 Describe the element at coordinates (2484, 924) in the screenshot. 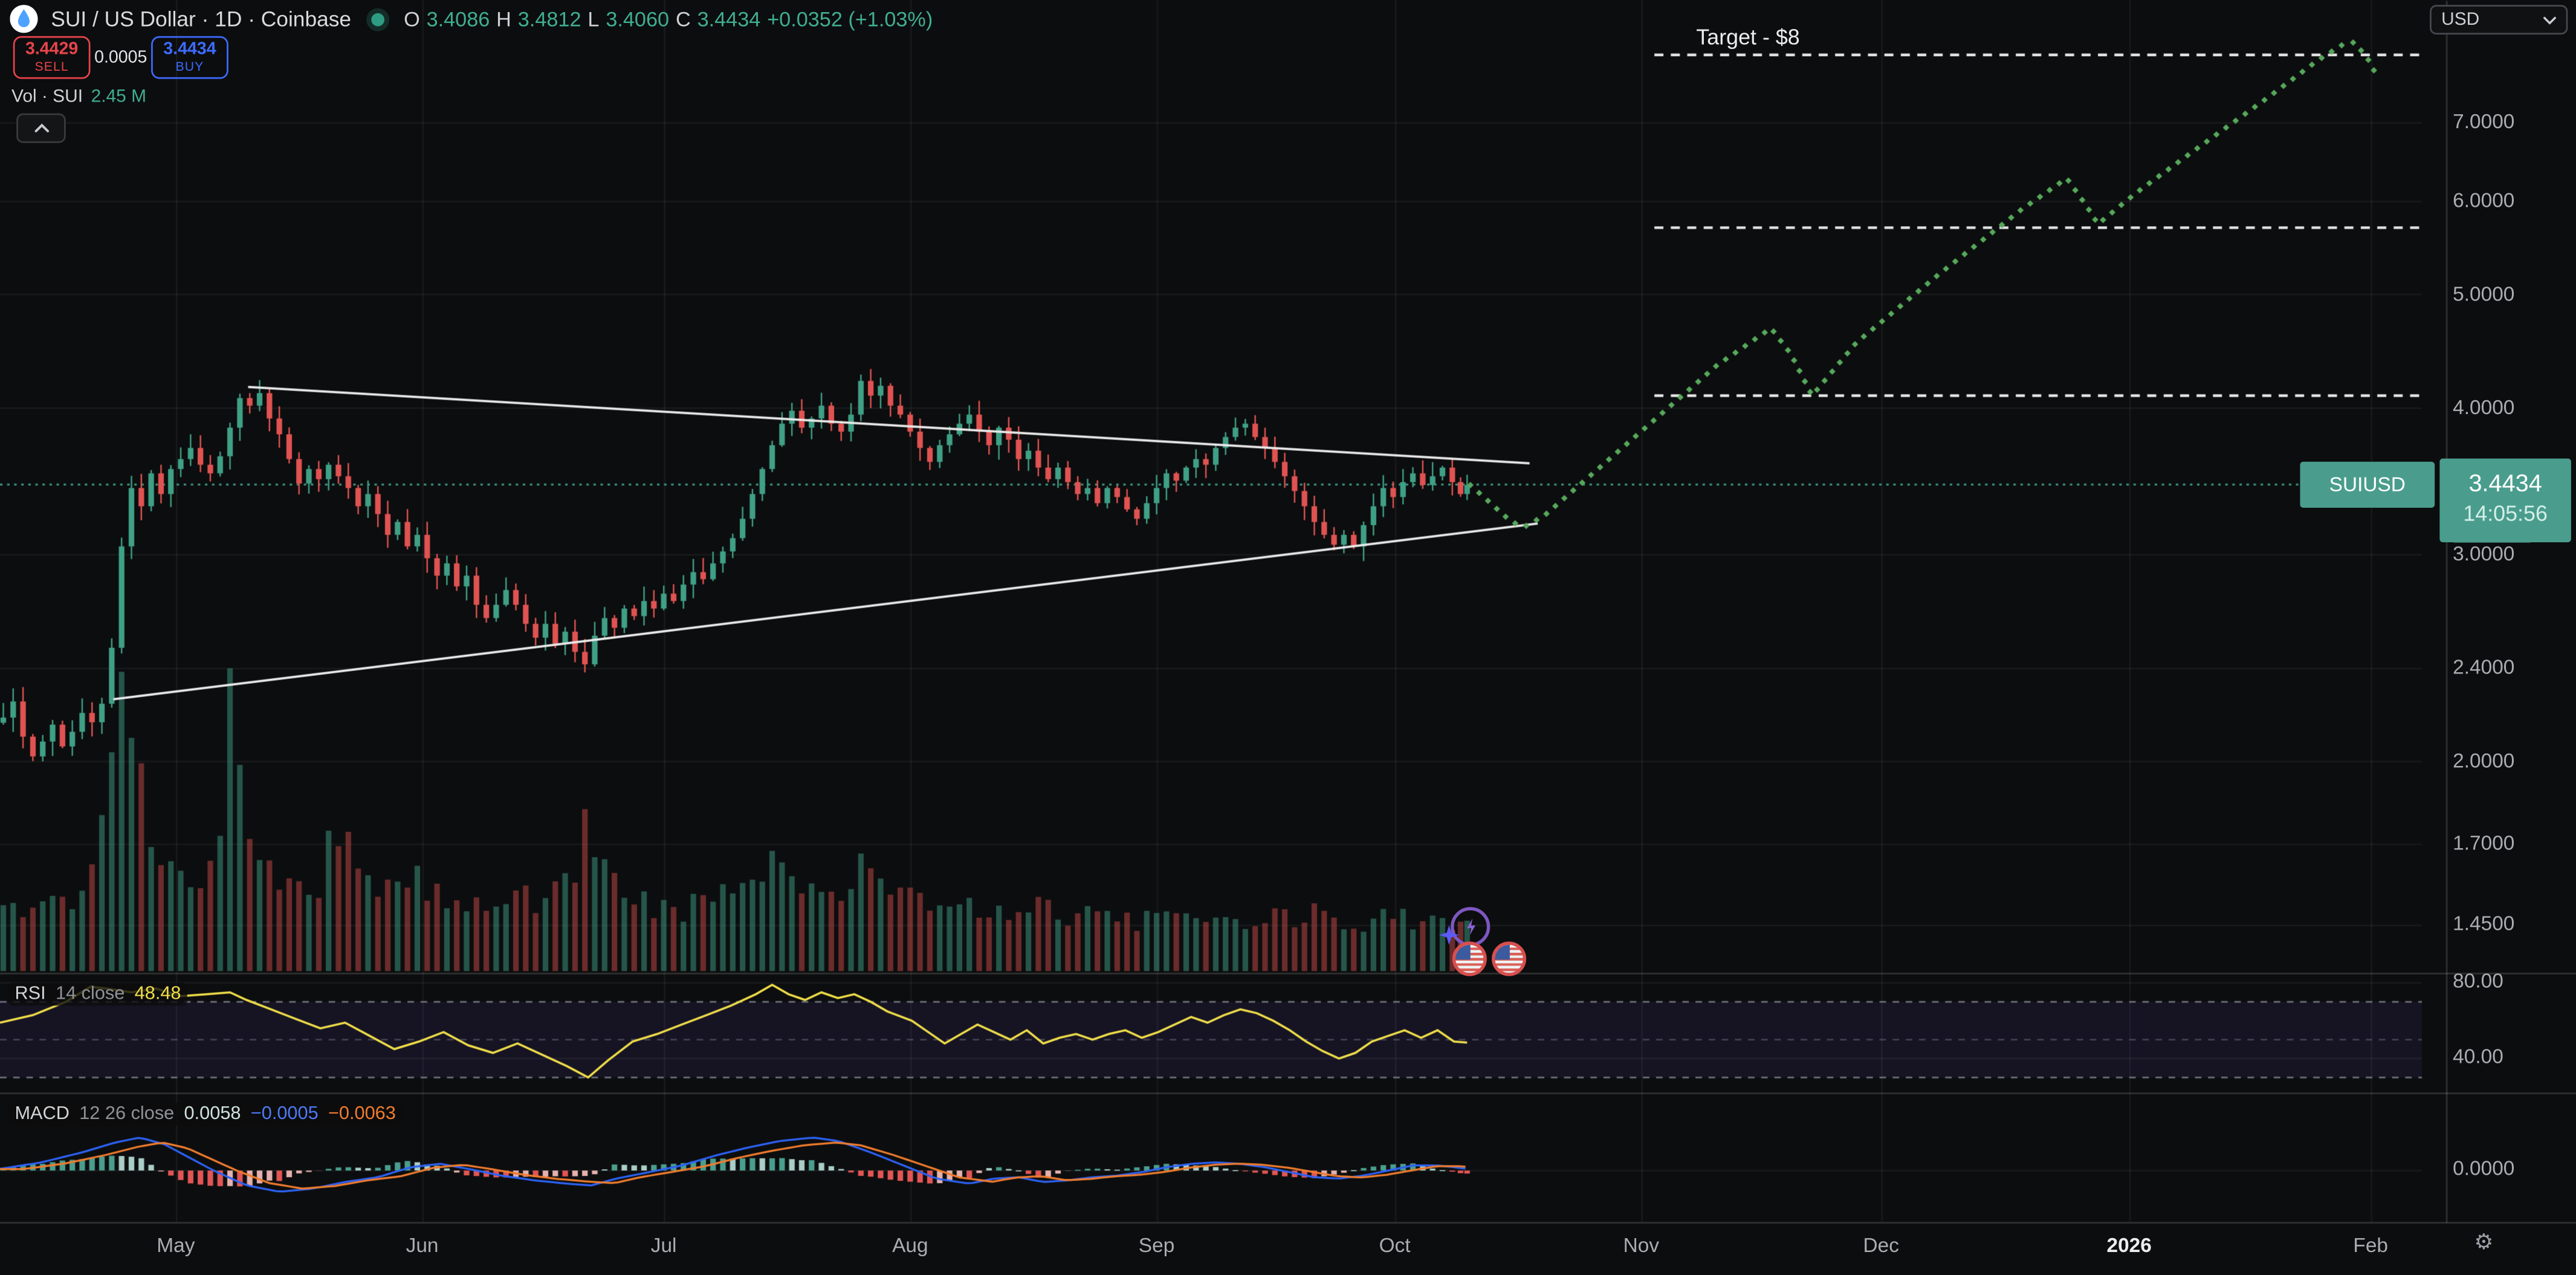

I see `price-tick-label: 1.4500` at that location.